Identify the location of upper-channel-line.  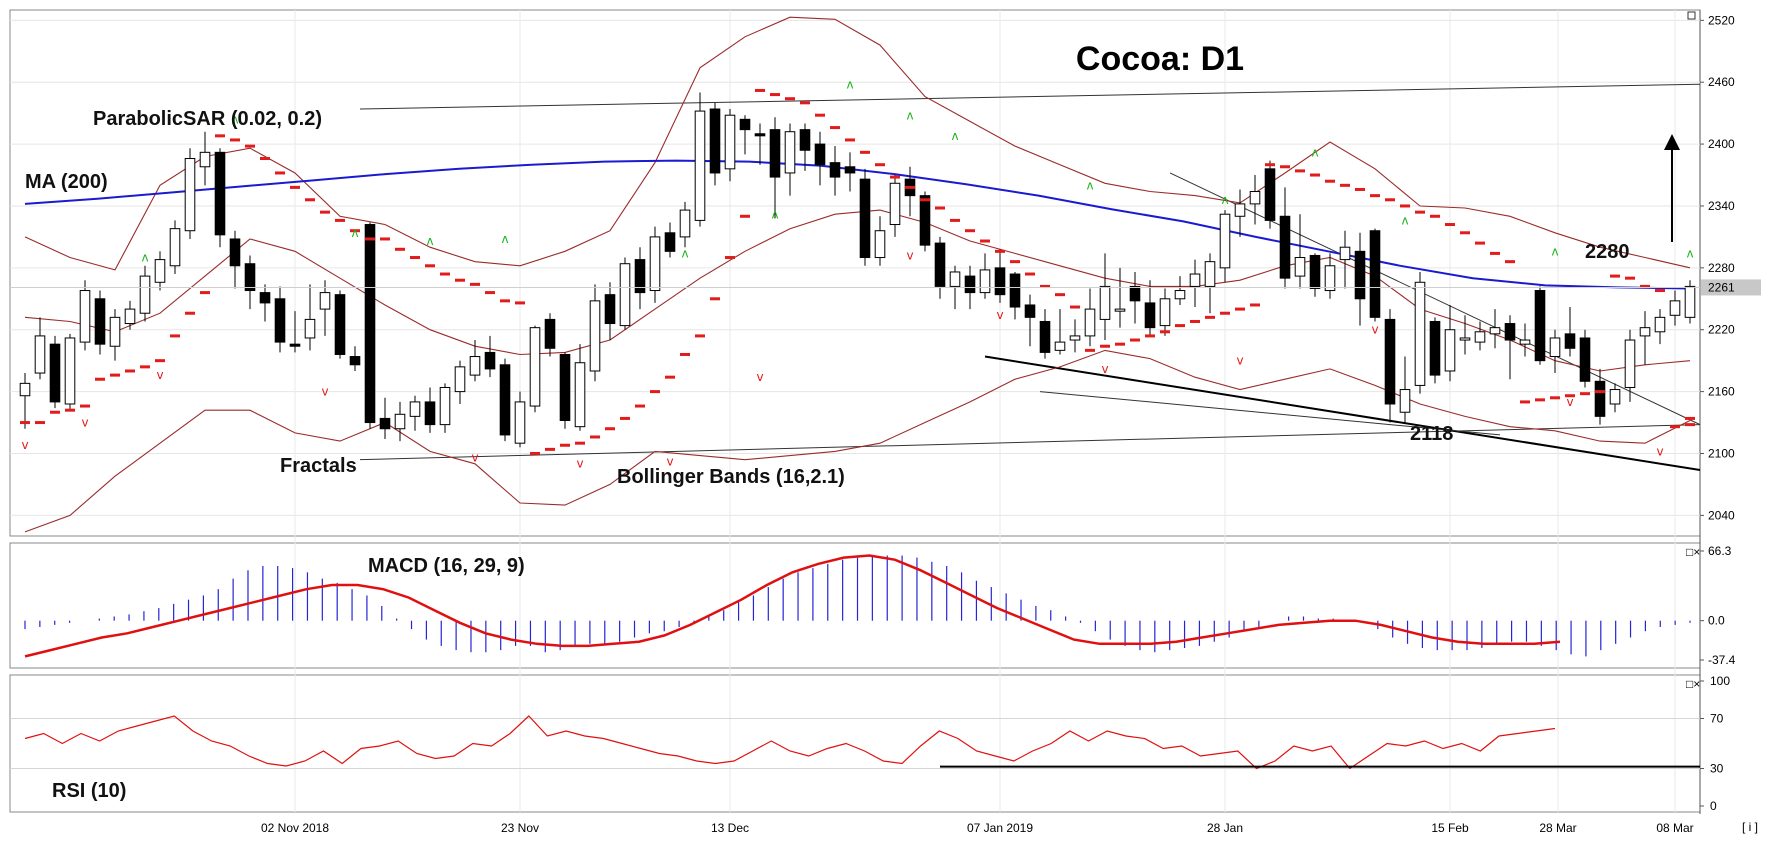
(1030, 96).